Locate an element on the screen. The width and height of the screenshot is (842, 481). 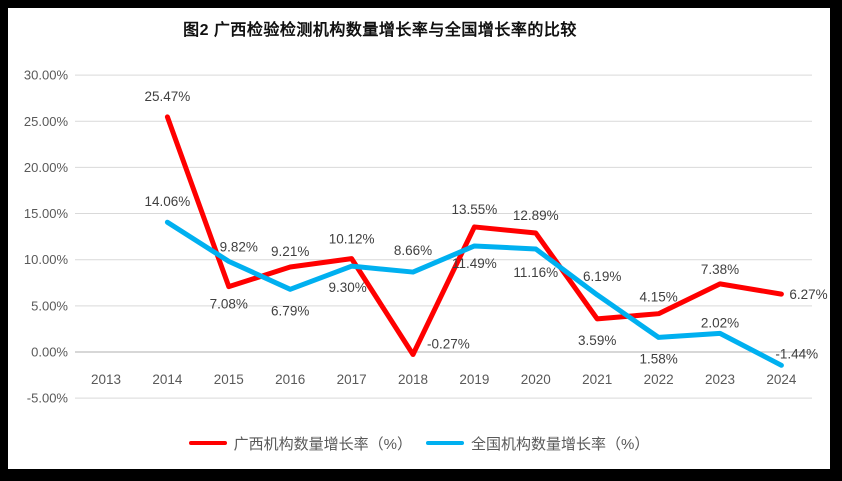
data-label-series-0: 4.15% is located at coordinates (658, 297).